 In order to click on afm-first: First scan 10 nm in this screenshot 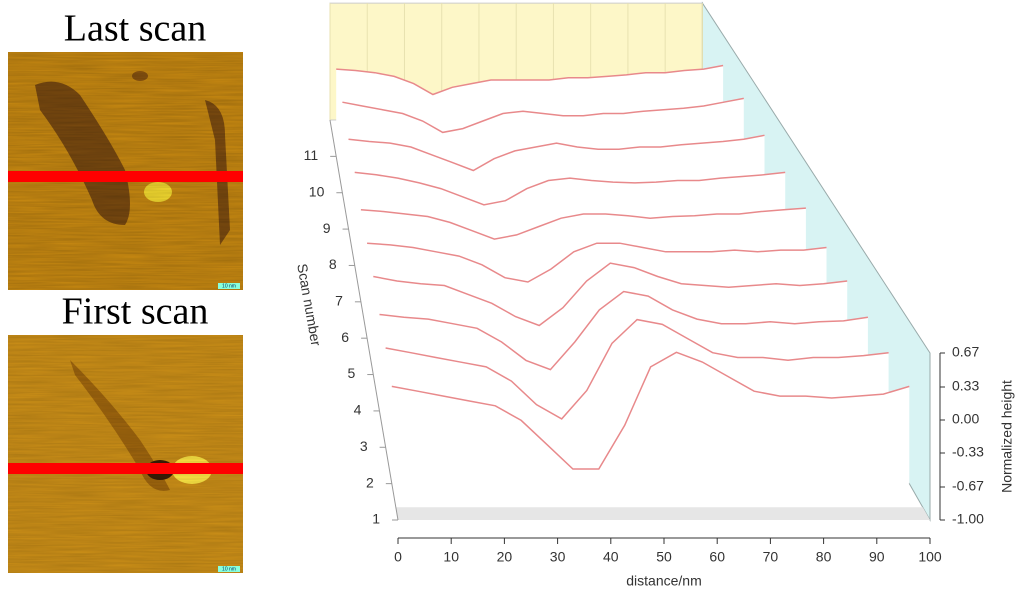, I will do `click(125, 432)`.